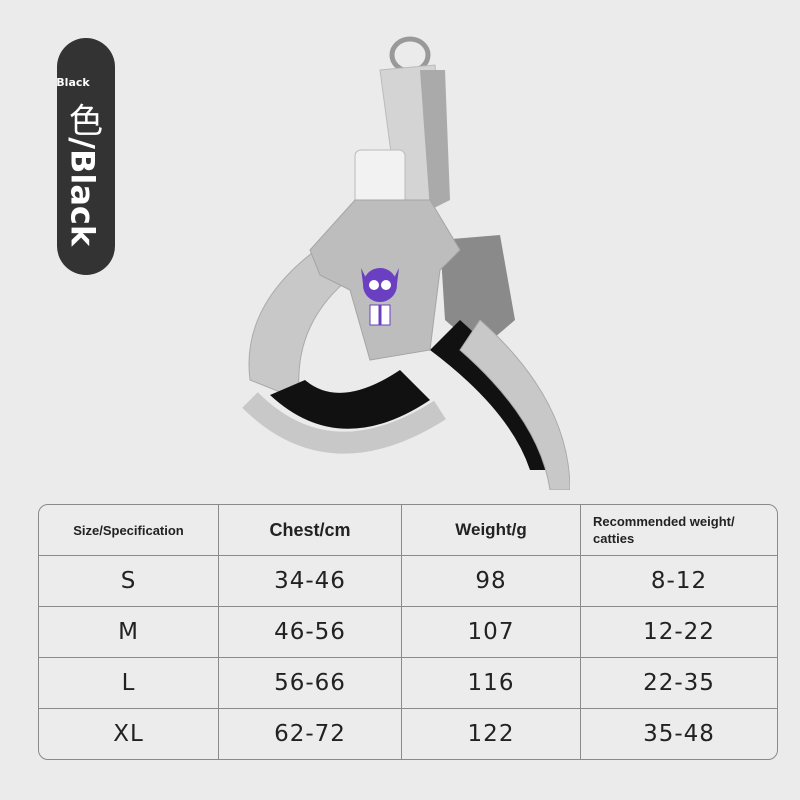 The width and height of the screenshot is (800, 800). I want to click on cell-weight: 98, so click(491, 581).